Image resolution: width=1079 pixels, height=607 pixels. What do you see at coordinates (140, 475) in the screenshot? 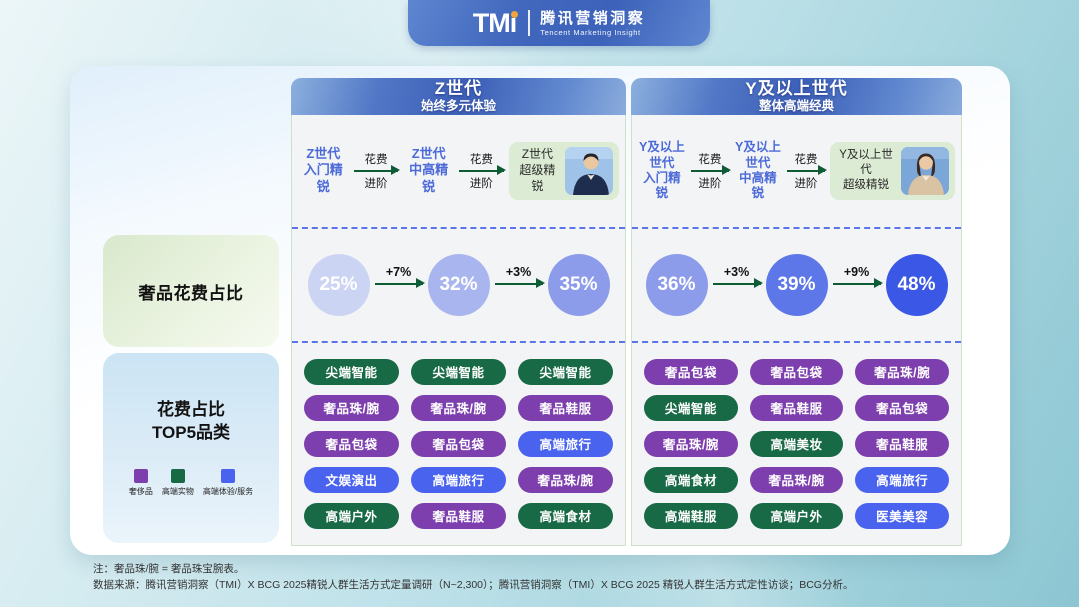
I see `luxury-swatch-icon` at bounding box center [140, 475].